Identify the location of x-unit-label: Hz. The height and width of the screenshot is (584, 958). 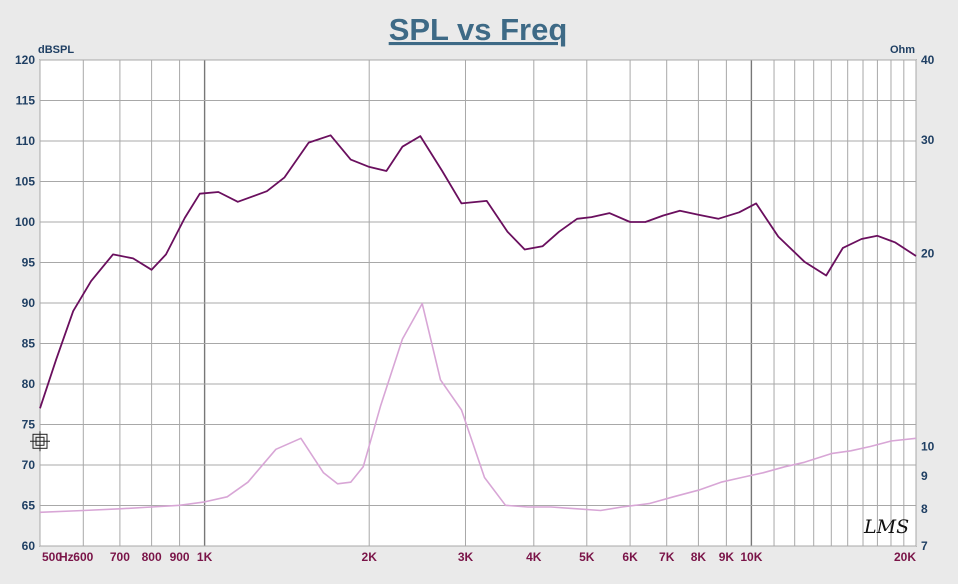
(66, 557).